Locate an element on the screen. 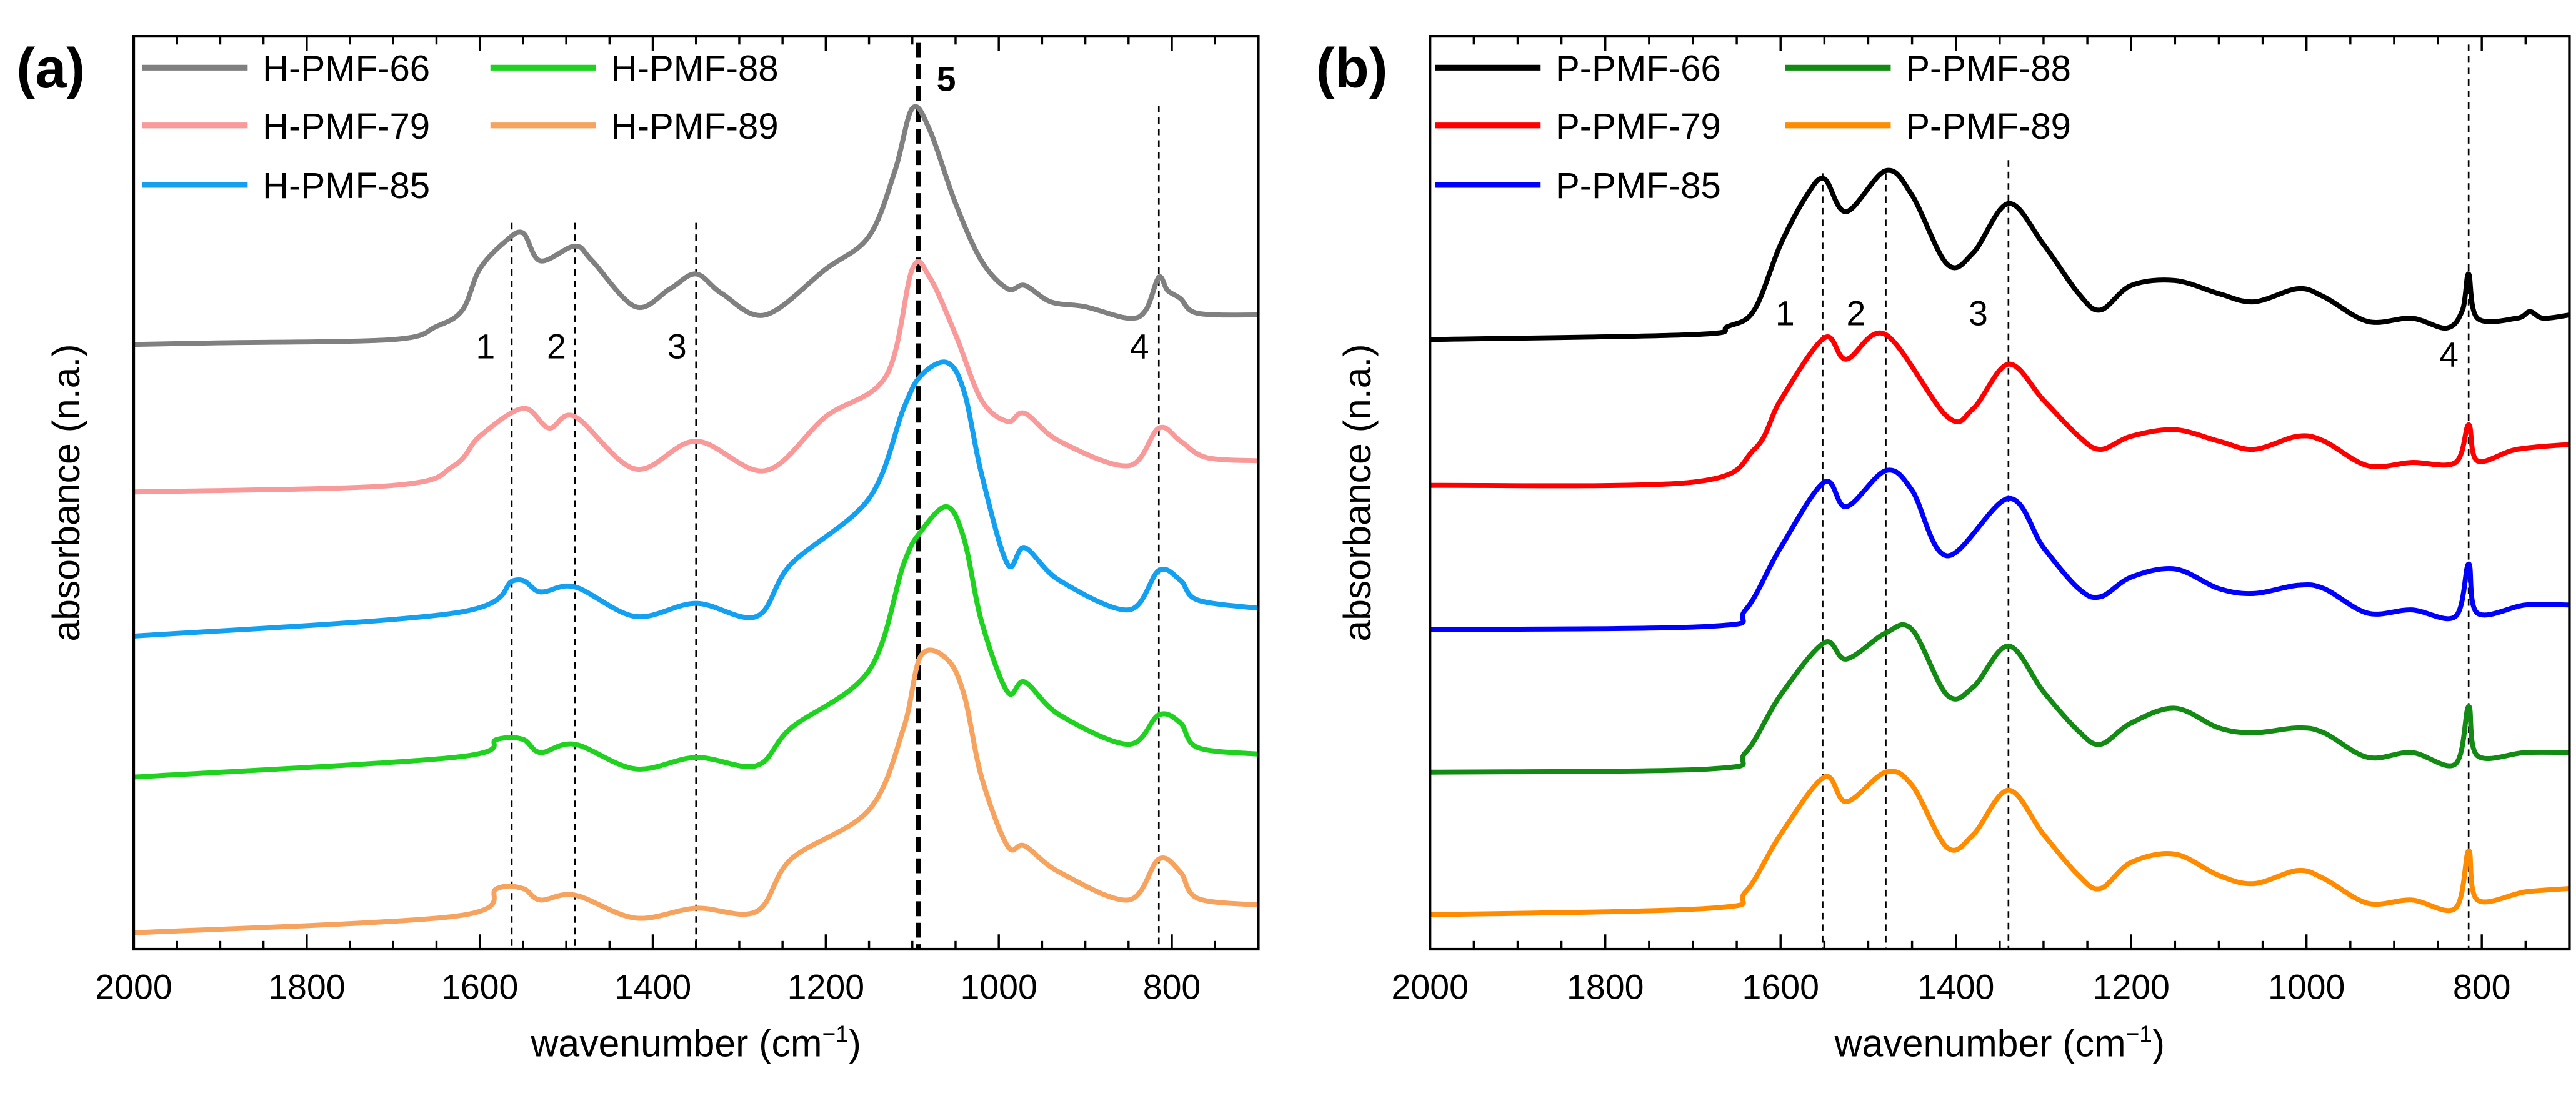  legend-item: P-PMF-66 is located at coordinates (1578, 68).